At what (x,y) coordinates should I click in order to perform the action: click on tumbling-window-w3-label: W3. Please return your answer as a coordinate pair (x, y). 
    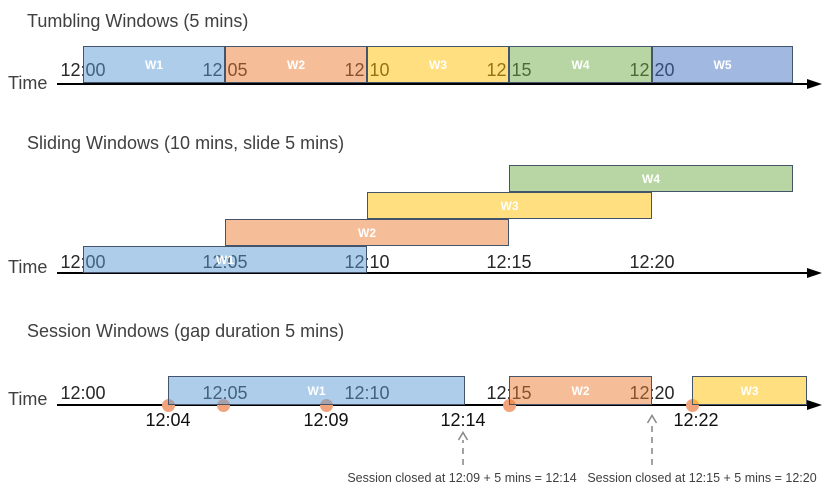
    Looking at the image, I should click on (438, 64).